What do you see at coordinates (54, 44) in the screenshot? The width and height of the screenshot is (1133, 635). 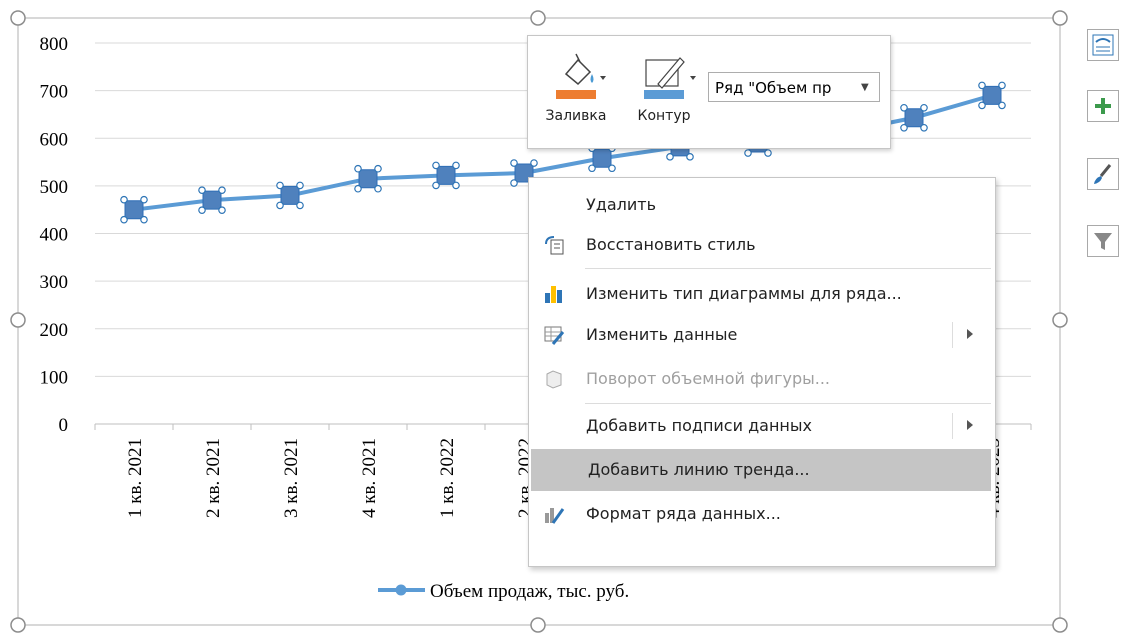 I see `y-tick-label: 800` at bounding box center [54, 44].